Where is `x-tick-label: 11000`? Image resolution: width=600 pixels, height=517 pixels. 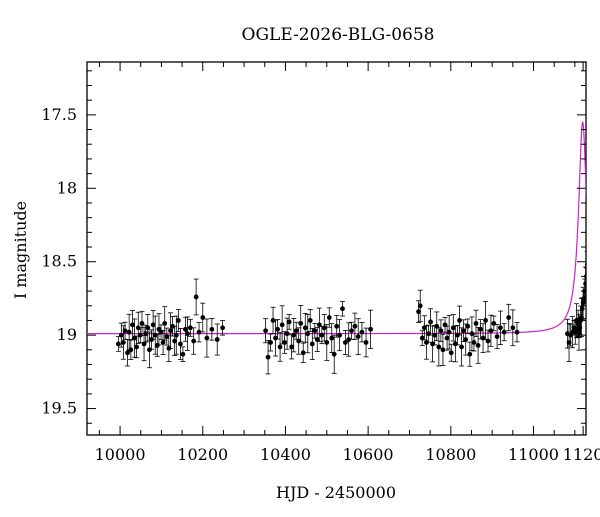 x-tick-label: 11000 is located at coordinates (533, 454).